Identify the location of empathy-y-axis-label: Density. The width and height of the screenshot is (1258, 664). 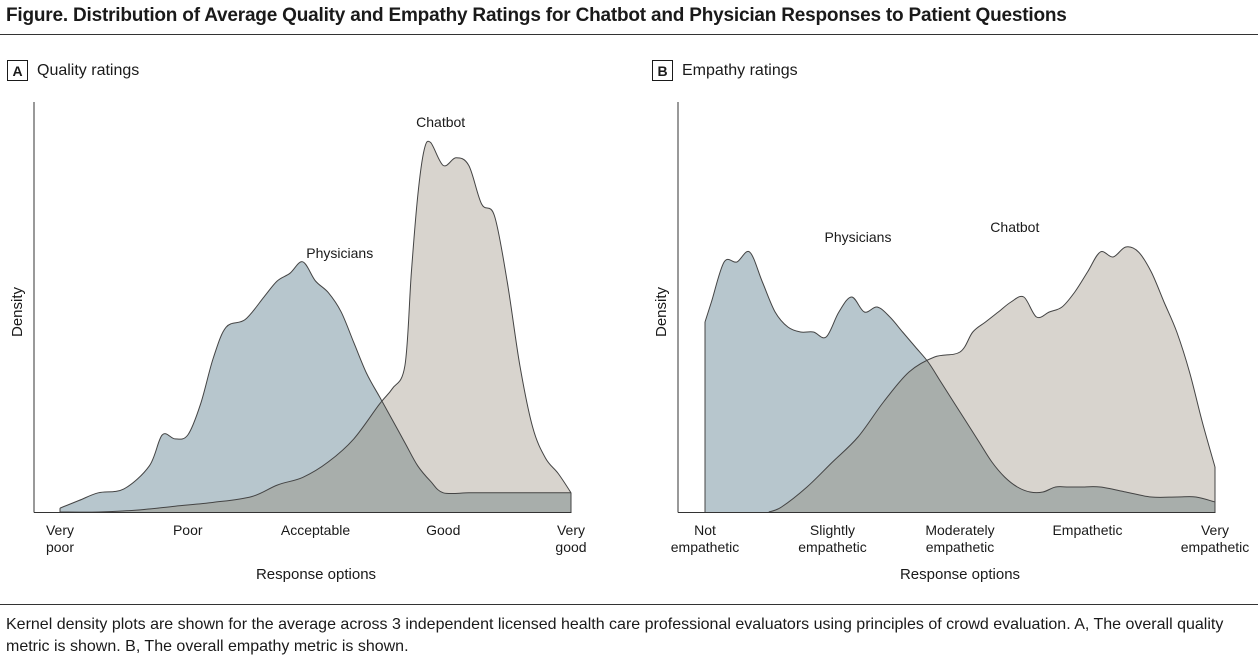
(661, 311).